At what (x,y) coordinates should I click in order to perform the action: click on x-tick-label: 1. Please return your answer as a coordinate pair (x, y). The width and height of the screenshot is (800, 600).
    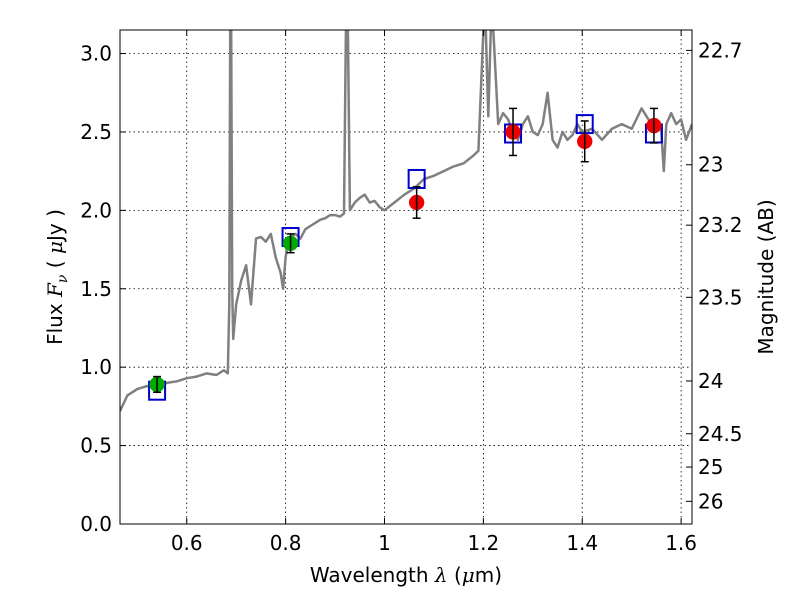
    Looking at the image, I should click on (384, 543).